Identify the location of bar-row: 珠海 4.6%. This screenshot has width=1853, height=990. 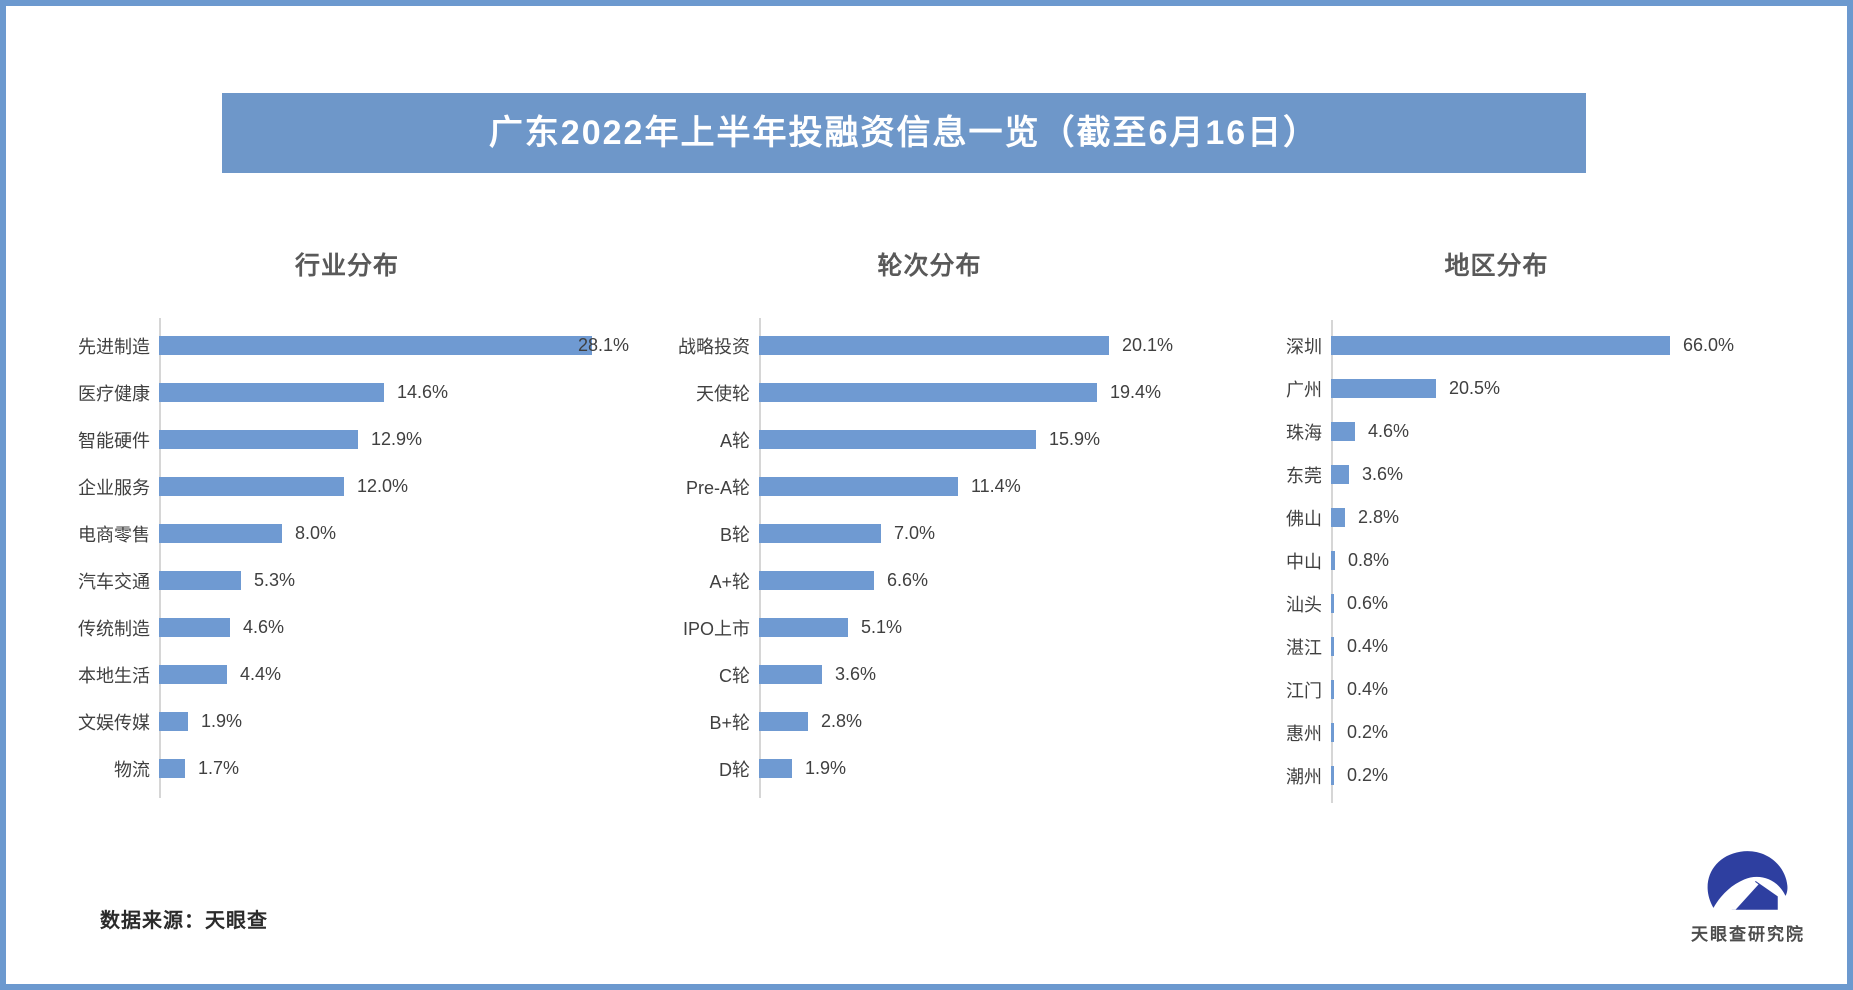
(1496, 431).